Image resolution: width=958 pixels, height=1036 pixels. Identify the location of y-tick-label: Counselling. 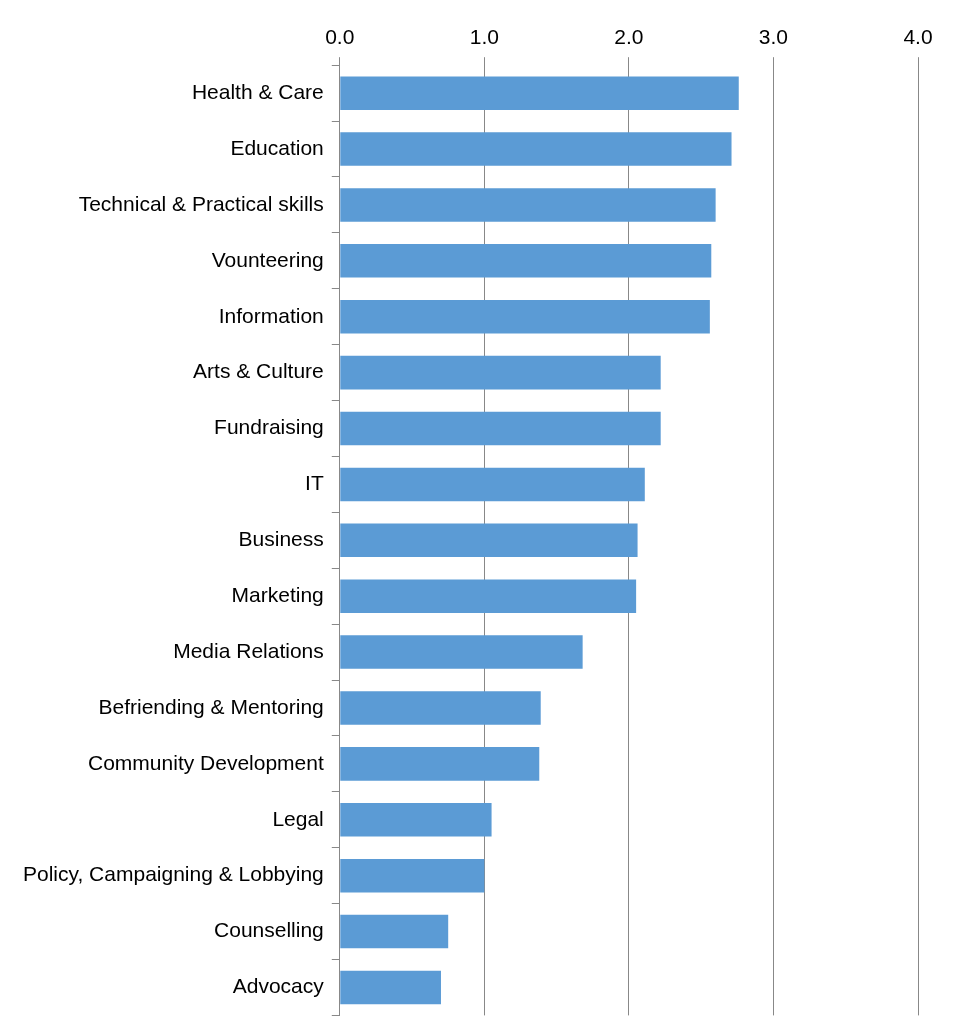
(269, 930).